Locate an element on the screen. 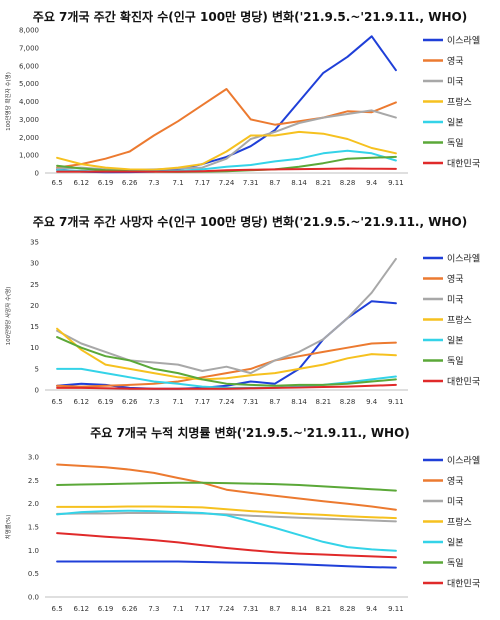 This screenshot has width=500, height=620. y-tick-label: 20 is located at coordinates (34, 306).